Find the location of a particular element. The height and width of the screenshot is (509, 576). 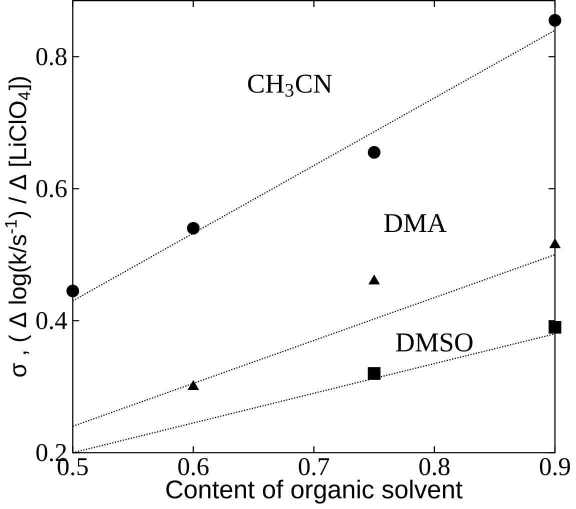

text: DMA is located at coordinates (415, 223).